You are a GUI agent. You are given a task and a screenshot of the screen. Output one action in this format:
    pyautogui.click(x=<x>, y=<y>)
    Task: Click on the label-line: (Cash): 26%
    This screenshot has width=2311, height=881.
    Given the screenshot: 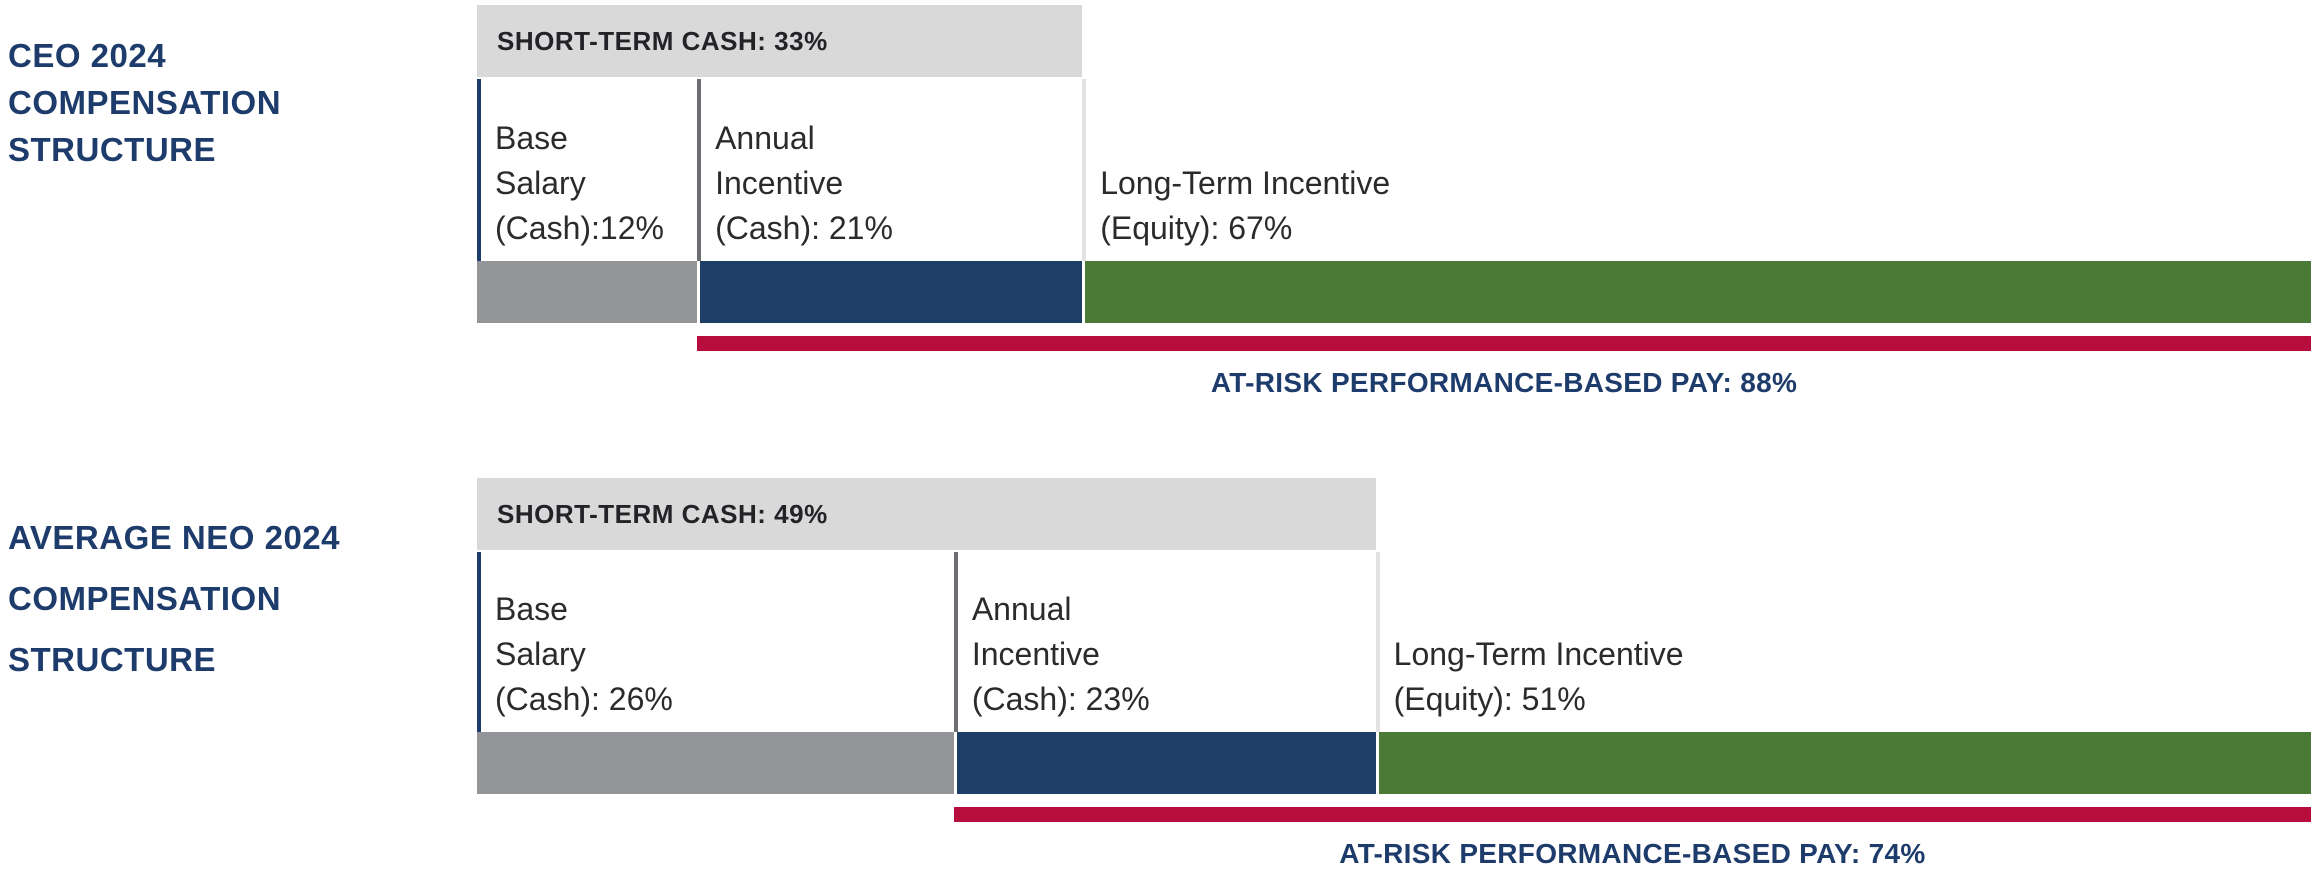 What is the action you would take?
    pyautogui.click(x=584, y=699)
    